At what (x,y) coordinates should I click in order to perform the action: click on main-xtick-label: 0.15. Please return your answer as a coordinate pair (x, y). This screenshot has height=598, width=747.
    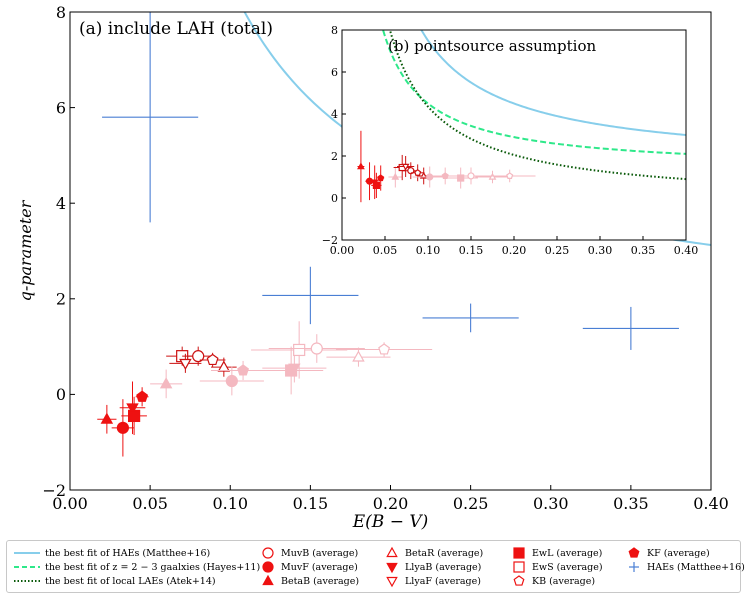
    Looking at the image, I should click on (311, 503).